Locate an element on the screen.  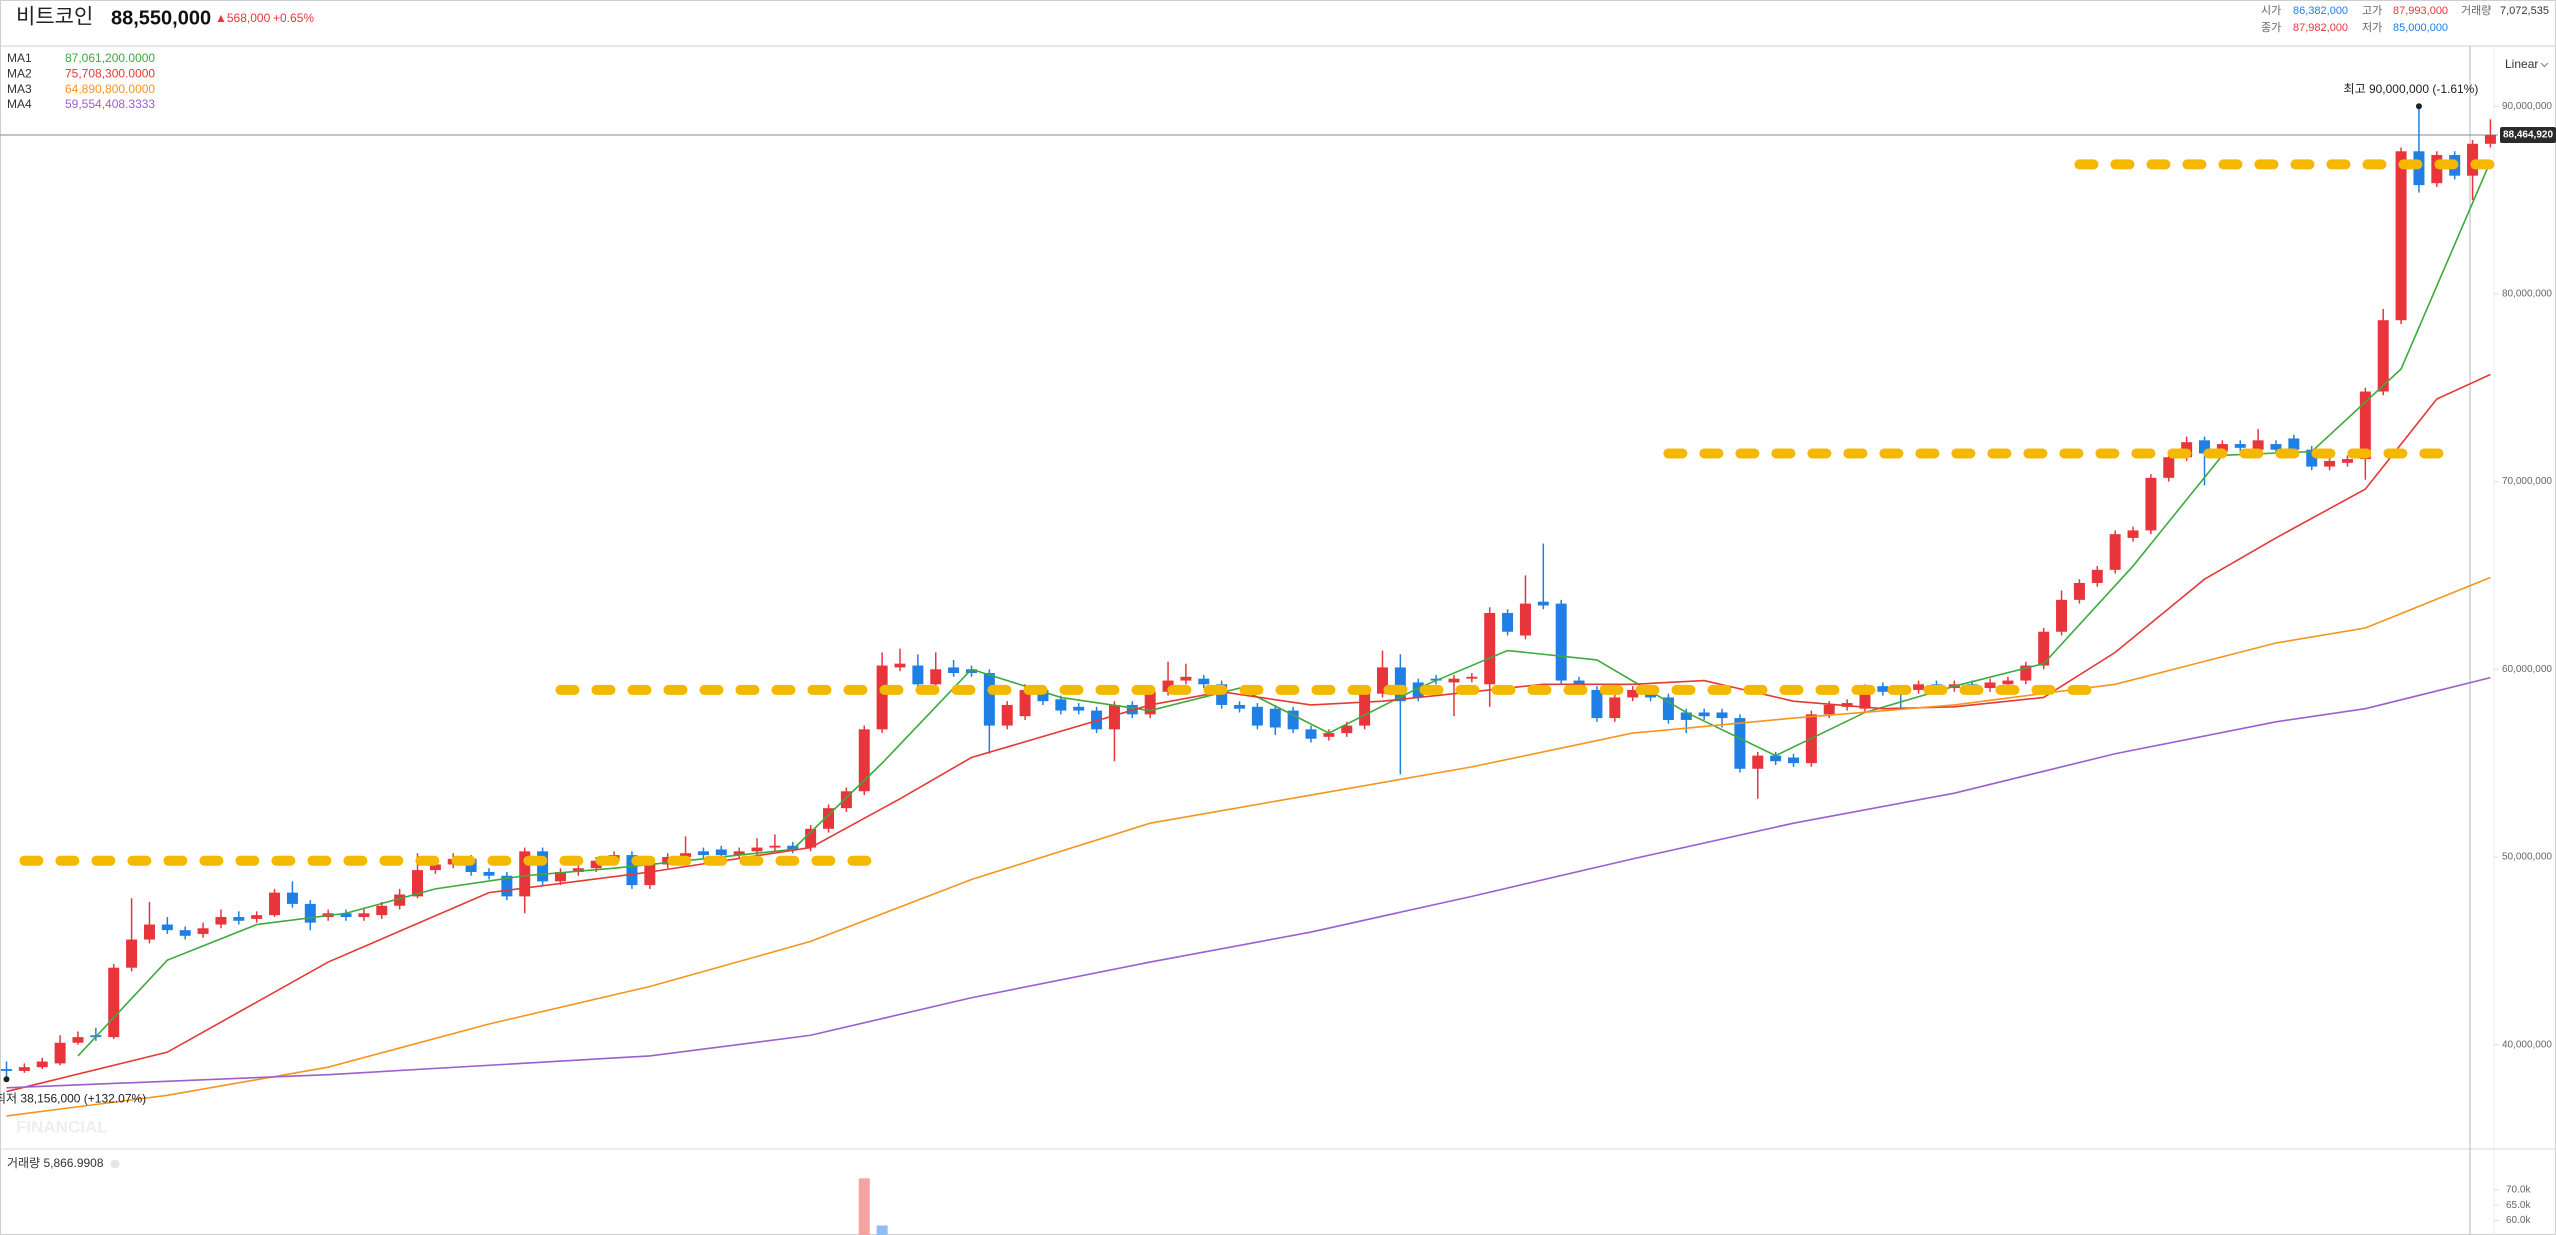
stat-label: 종가 is located at coordinates (2271, 27).